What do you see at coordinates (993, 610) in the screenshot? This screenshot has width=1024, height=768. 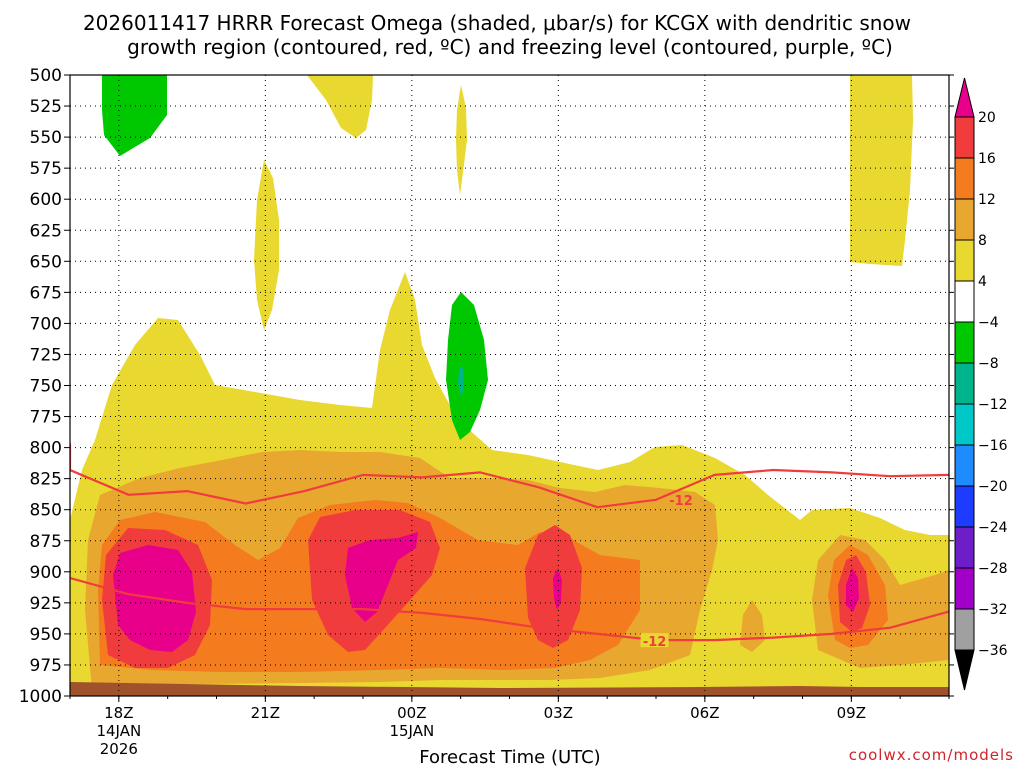 I see `colorbar-label: −32` at bounding box center [993, 610].